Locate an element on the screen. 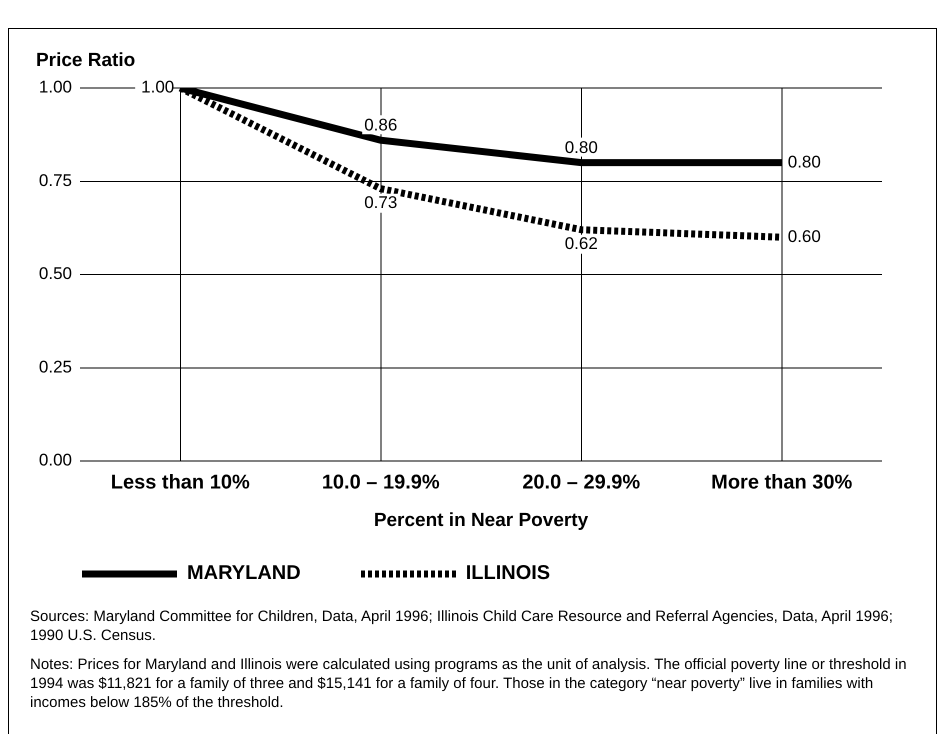  data-label: 0.62 is located at coordinates (581, 243).